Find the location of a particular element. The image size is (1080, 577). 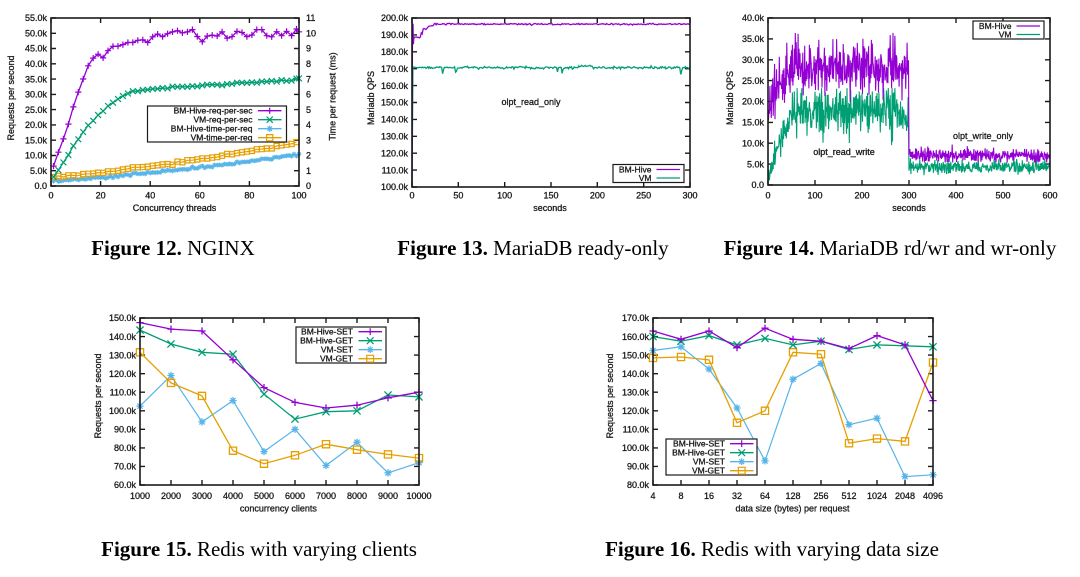

svg-text: 8000 is located at coordinates (357, 496).